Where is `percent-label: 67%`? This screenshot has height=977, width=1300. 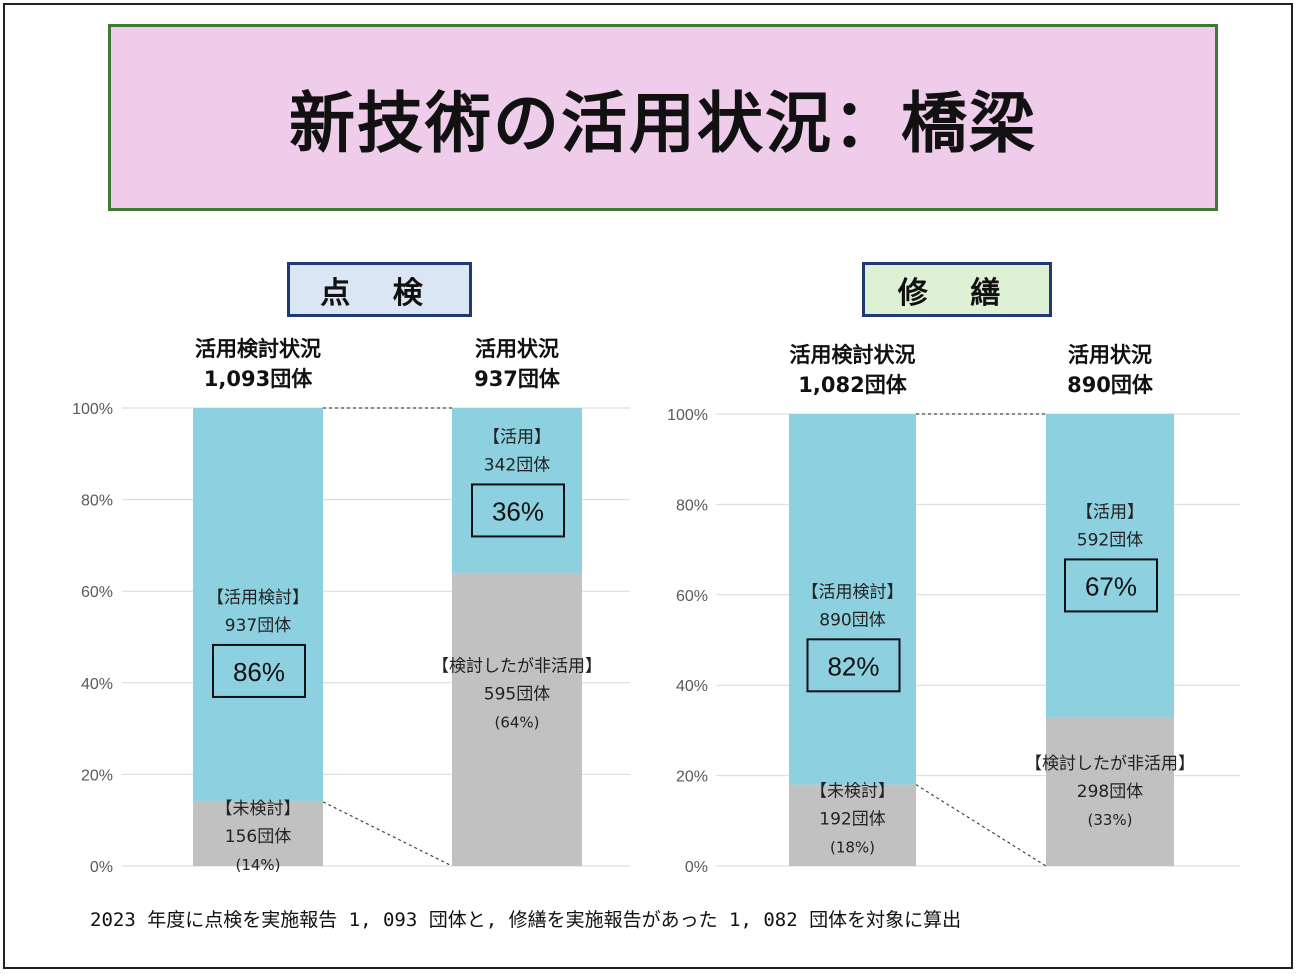 percent-label: 67% is located at coordinates (1111, 586).